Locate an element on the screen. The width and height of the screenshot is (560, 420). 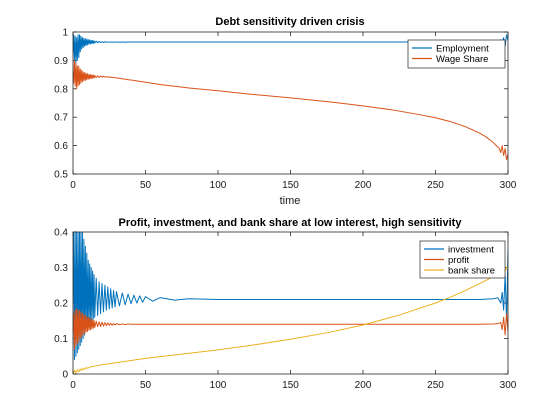
panel1-xlabel: time is located at coordinates (290, 201).